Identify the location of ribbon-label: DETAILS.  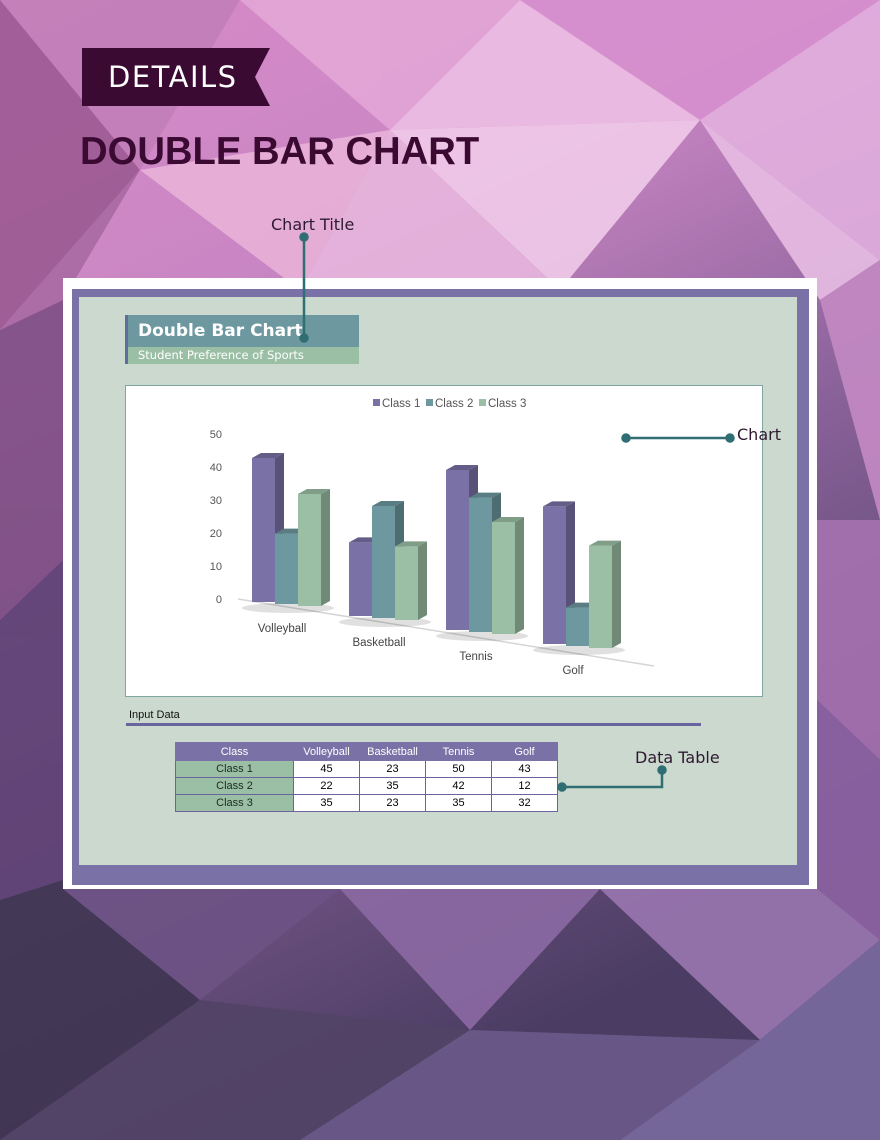
(173, 77).